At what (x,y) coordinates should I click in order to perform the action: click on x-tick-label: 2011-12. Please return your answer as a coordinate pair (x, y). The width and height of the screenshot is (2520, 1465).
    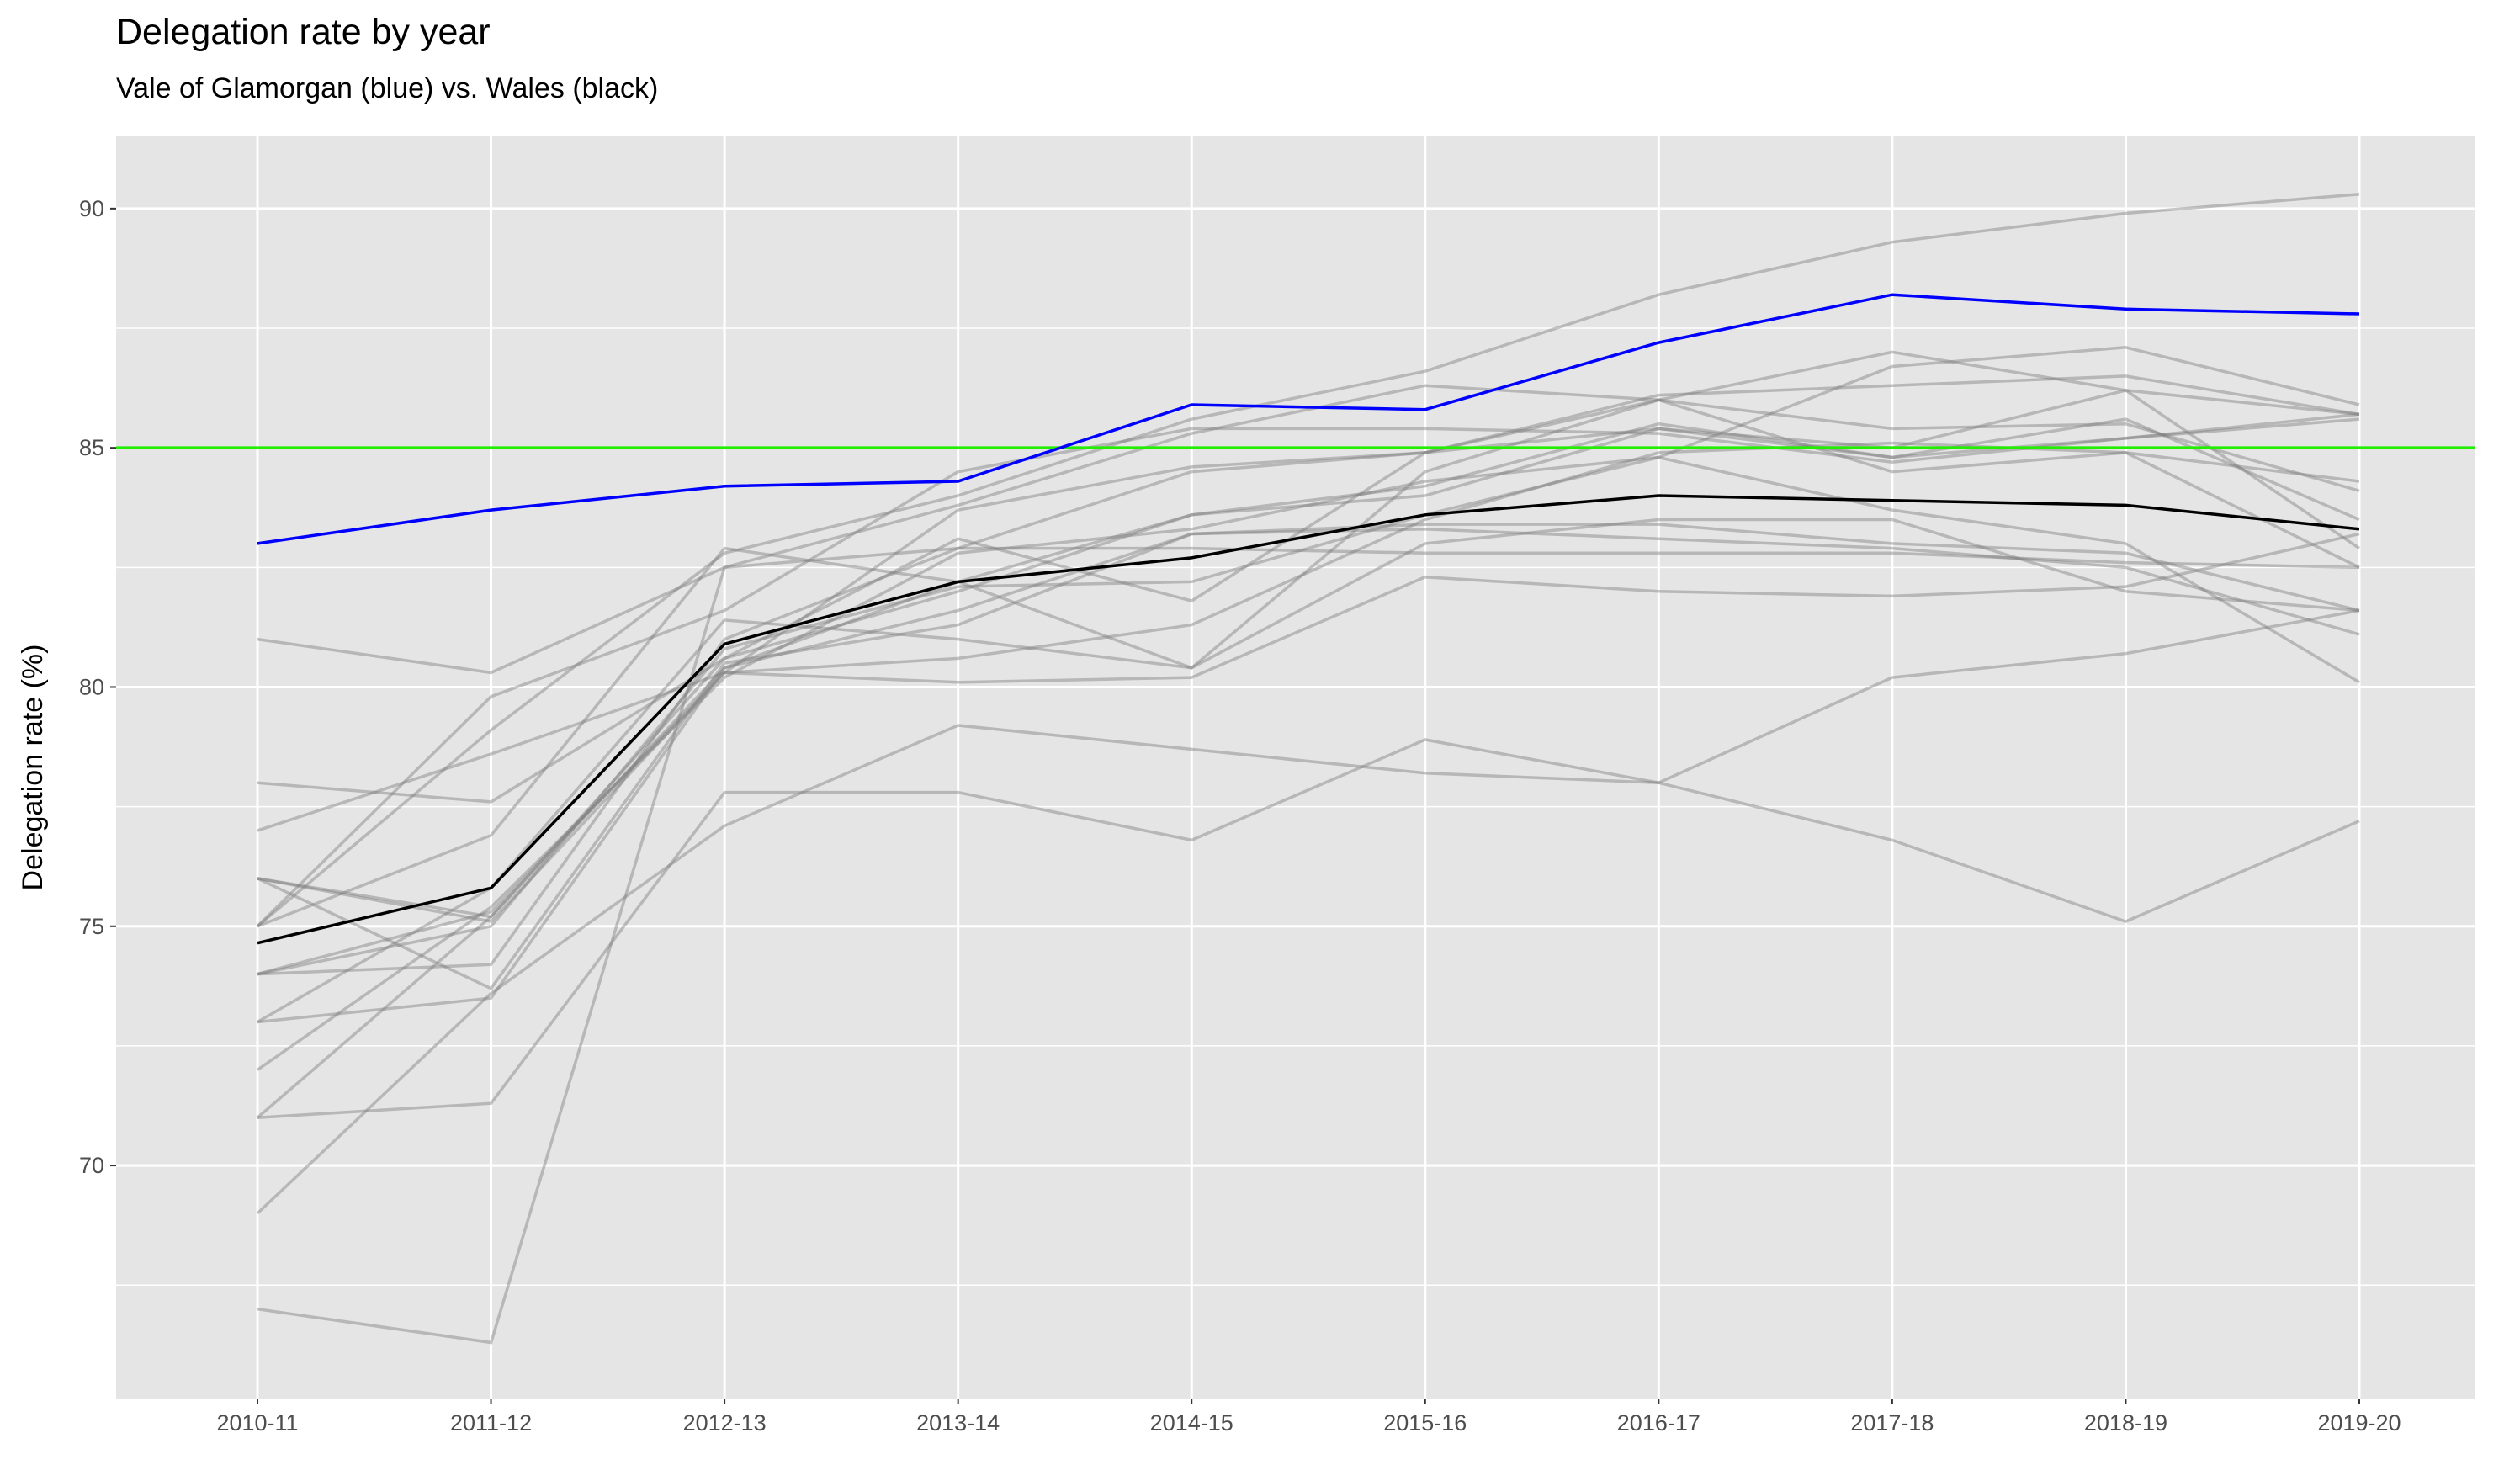
    Looking at the image, I should click on (491, 1423).